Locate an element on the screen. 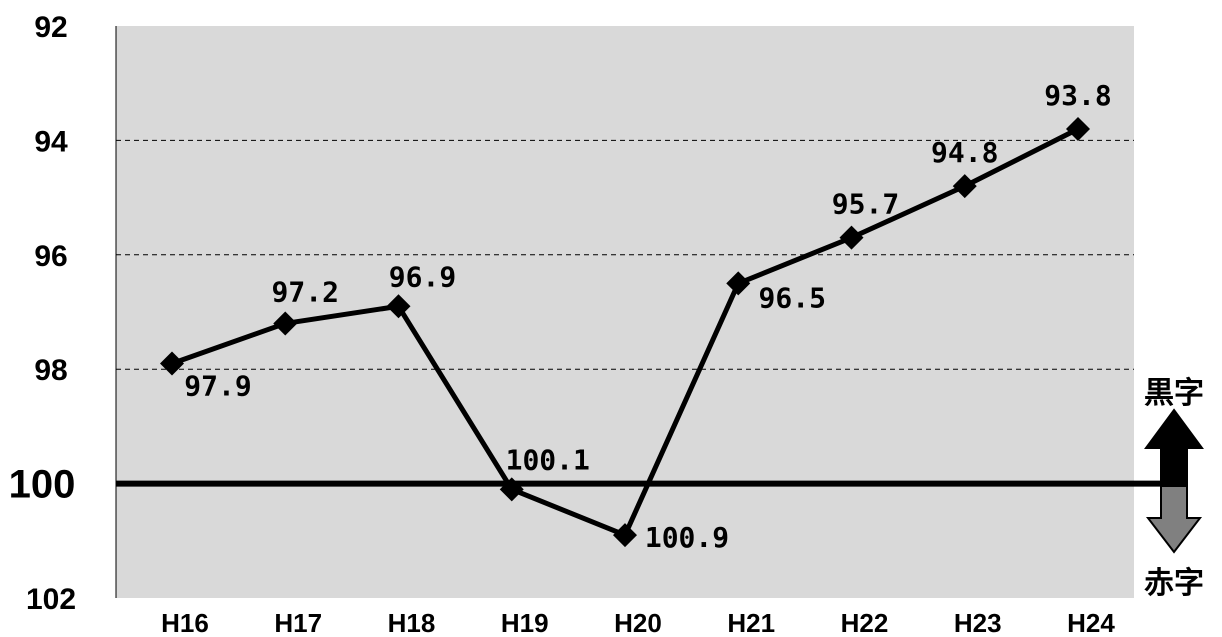  data-label: 96.5 is located at coordinates (792, 297).